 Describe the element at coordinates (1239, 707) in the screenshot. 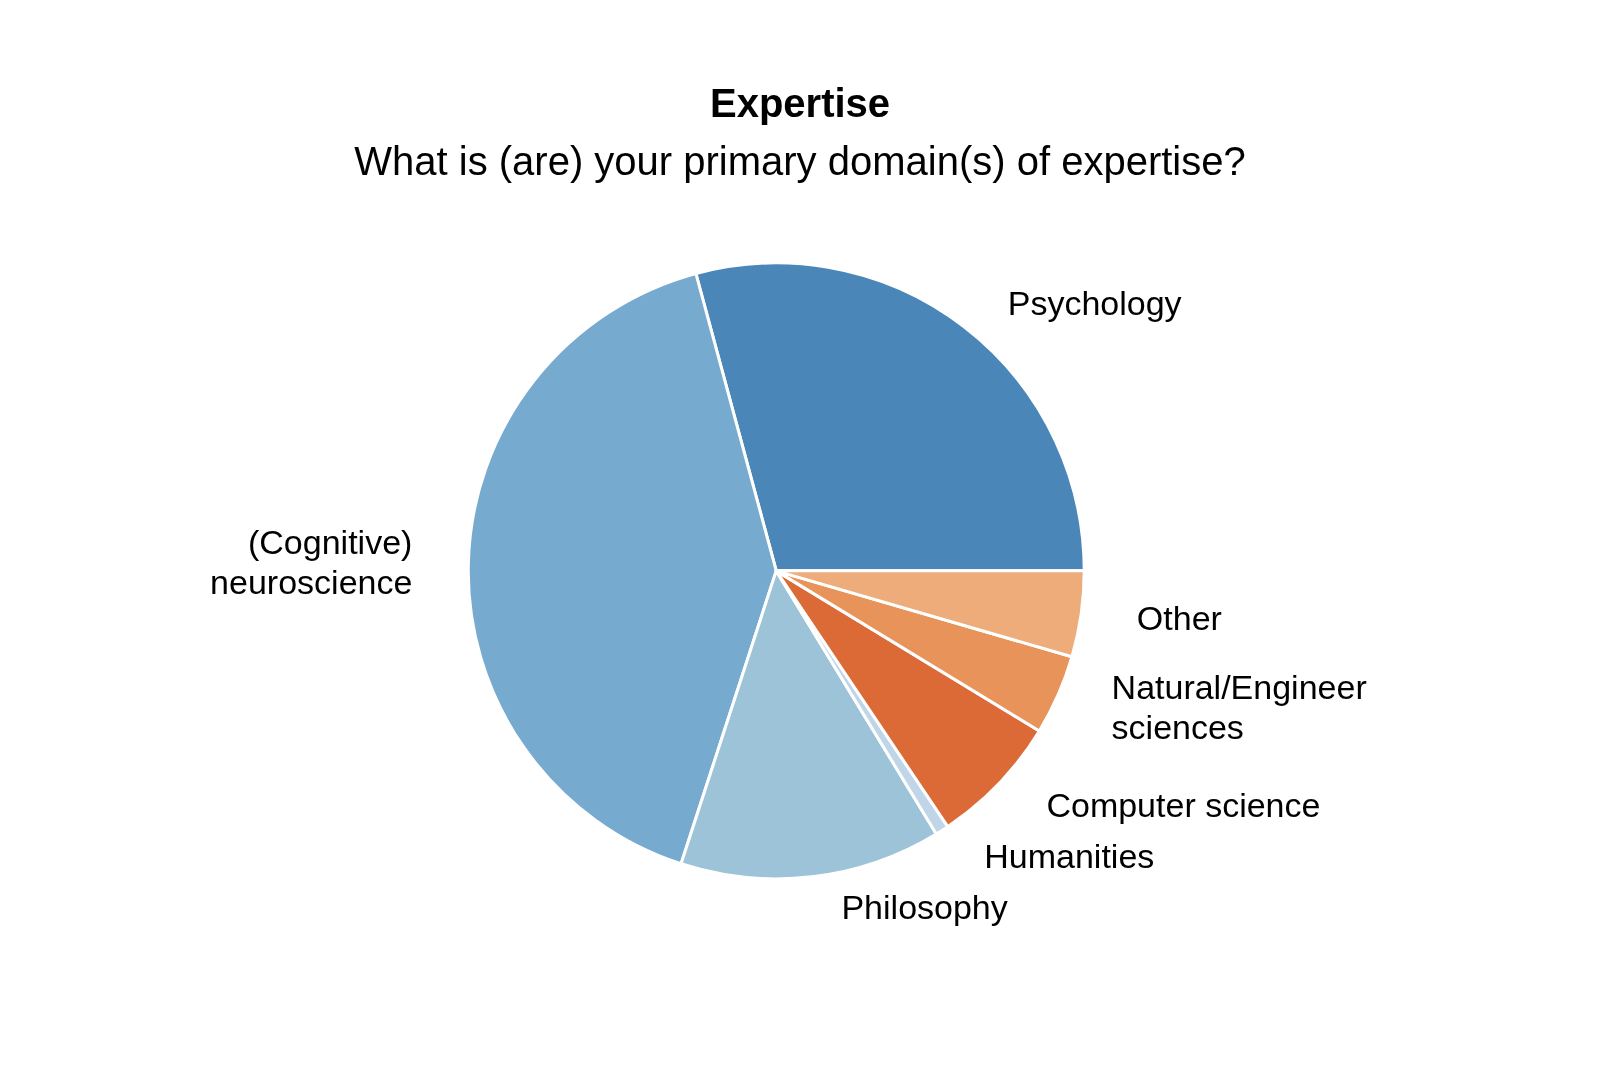

I see `slice-label: Natural/Engineer sciences` at that location.